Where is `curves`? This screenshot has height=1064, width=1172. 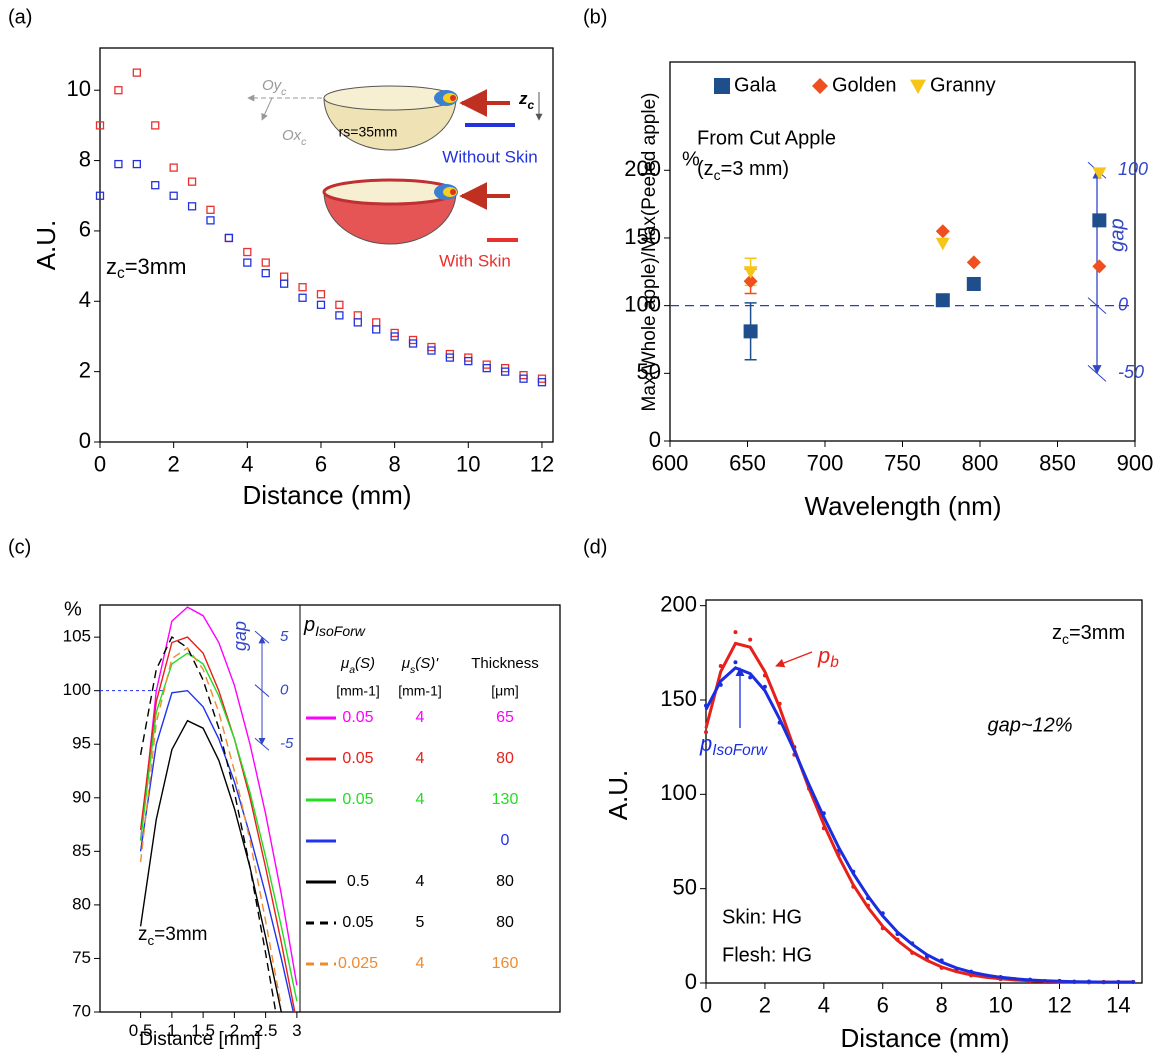
curves is located at coordinates (218, 809).